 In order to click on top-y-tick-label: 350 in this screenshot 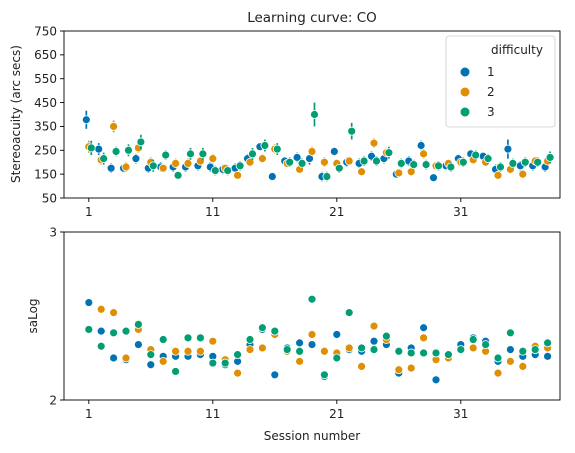, I will do `click(45, 127)`.